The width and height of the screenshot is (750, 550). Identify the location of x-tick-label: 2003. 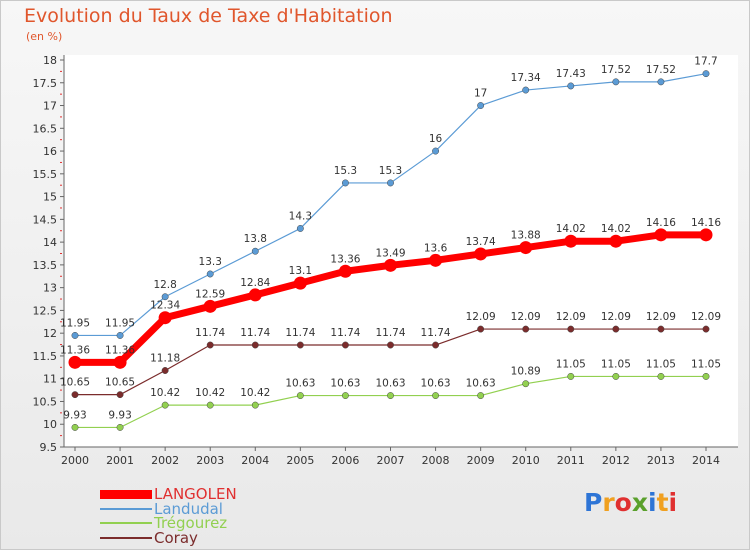
(210, 460).